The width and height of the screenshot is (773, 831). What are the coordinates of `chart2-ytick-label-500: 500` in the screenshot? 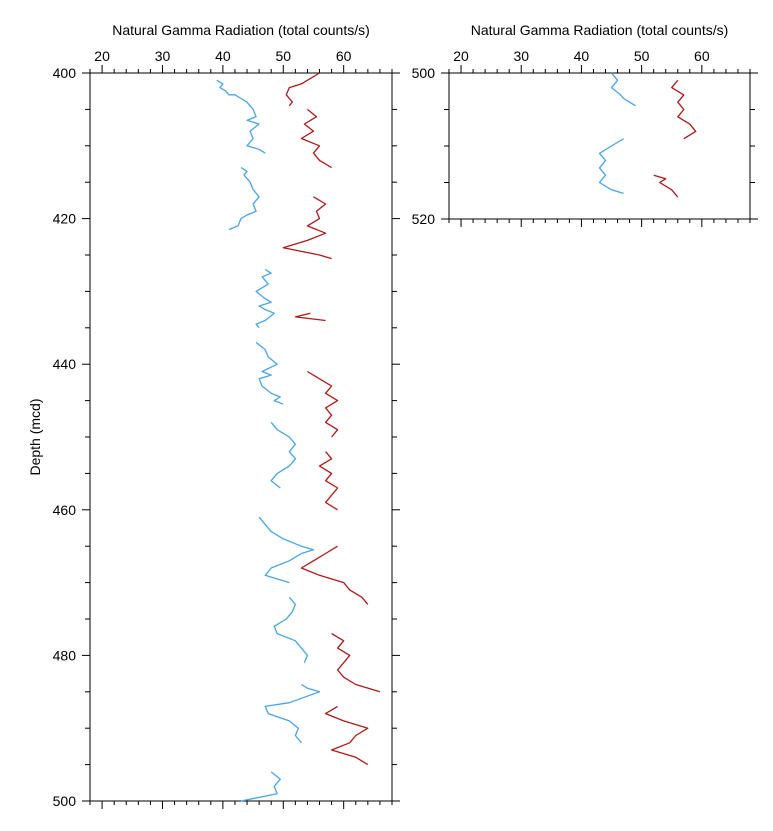 It's located at (424, 73).